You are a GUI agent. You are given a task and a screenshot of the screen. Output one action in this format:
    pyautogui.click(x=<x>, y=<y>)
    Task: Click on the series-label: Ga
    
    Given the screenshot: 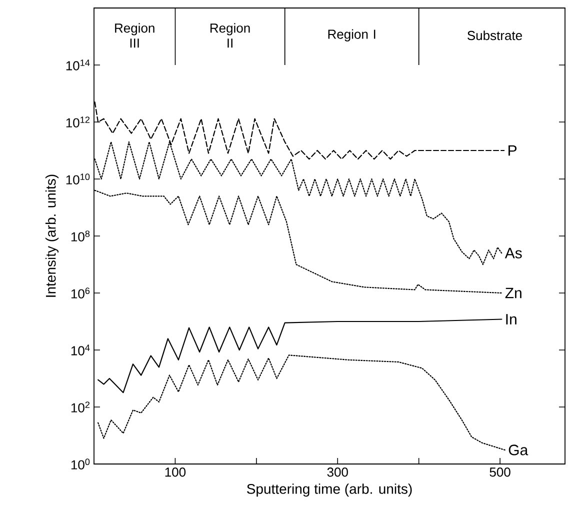 What is the action you would take?
    pyautogui.click(x=518, y=450)
    